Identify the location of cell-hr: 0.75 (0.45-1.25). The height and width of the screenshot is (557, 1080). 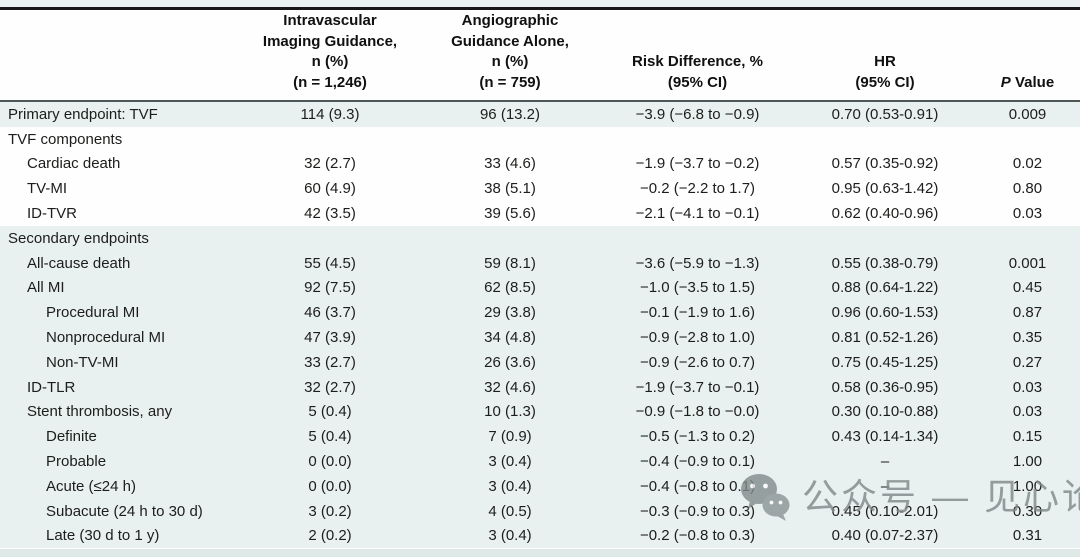
(885, 362).